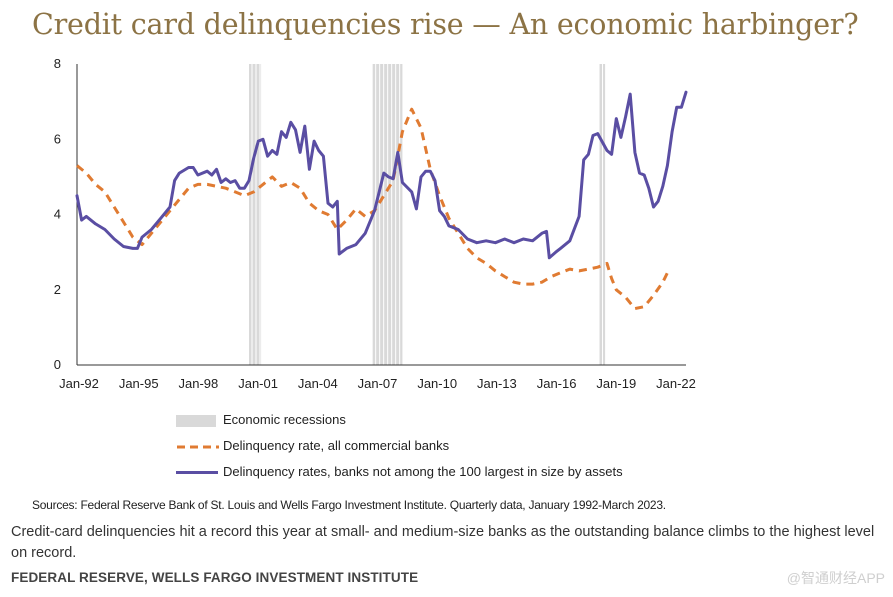 This screenshot has height=597, width=893. Describe the element at coordinates (57, 289) in the screenshot. I see `y-tick-label: 2` at that location.